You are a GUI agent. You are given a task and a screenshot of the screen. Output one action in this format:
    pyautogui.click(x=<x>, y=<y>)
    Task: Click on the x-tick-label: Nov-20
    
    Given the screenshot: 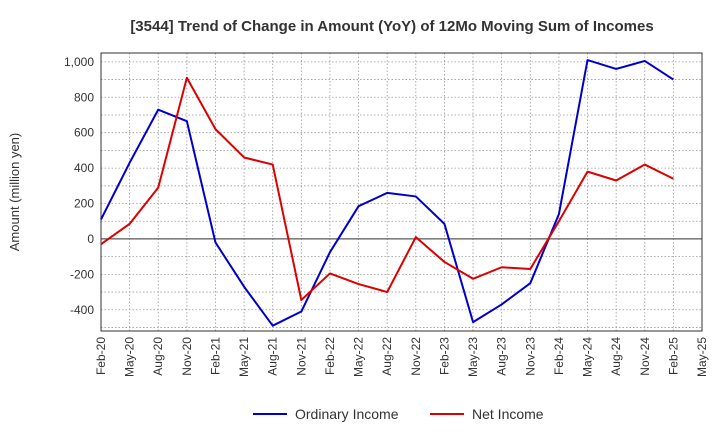 What is the action you would take?
    pyautogui.click(x=187, y=356)
    